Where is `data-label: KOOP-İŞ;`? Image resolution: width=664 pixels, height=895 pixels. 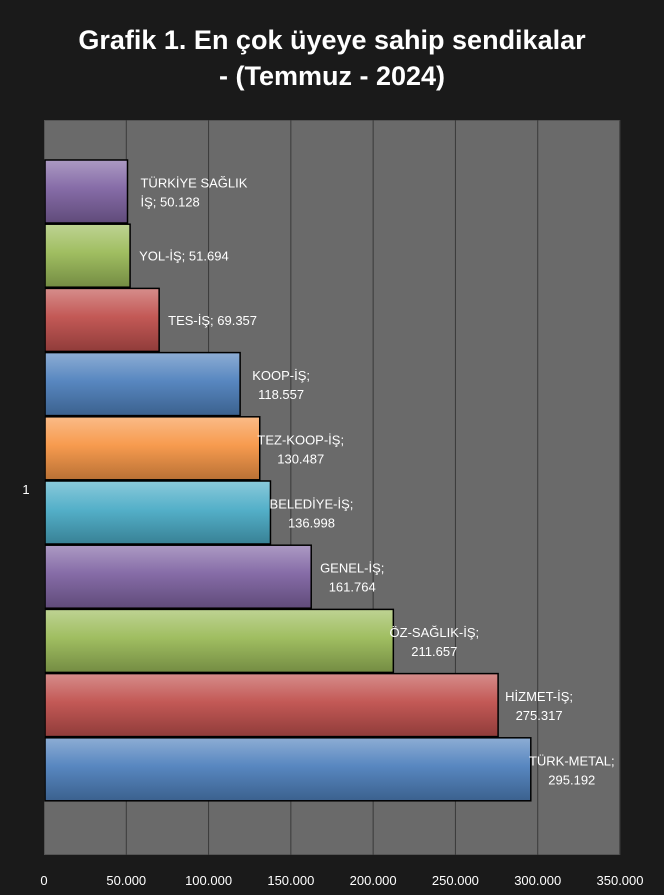
data-label: KOOP-İŞ; is located at coordinates (281, 375).